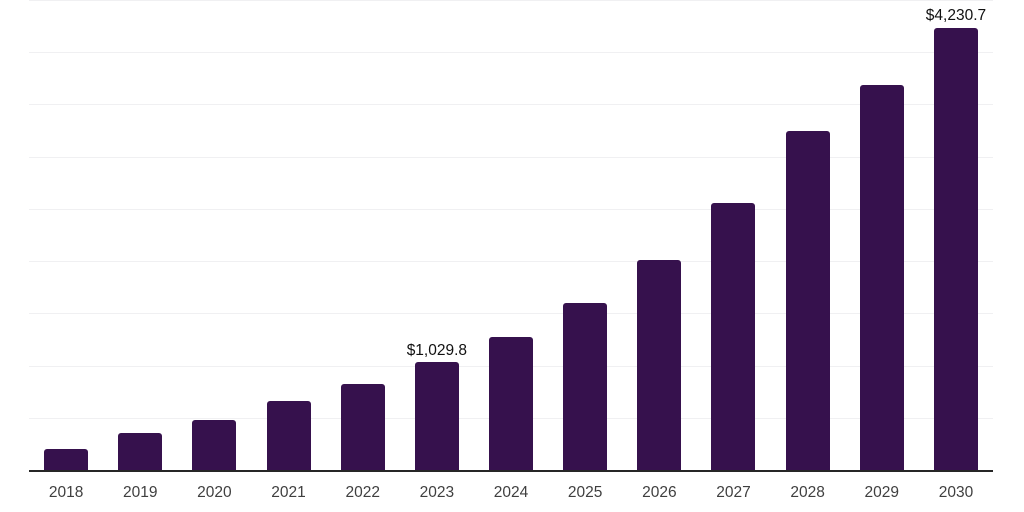  What do you see at coordinates (882, 492) in the screenshot?
I see `x-axis-tick-label: 2029` at bounding box center [882, 492].